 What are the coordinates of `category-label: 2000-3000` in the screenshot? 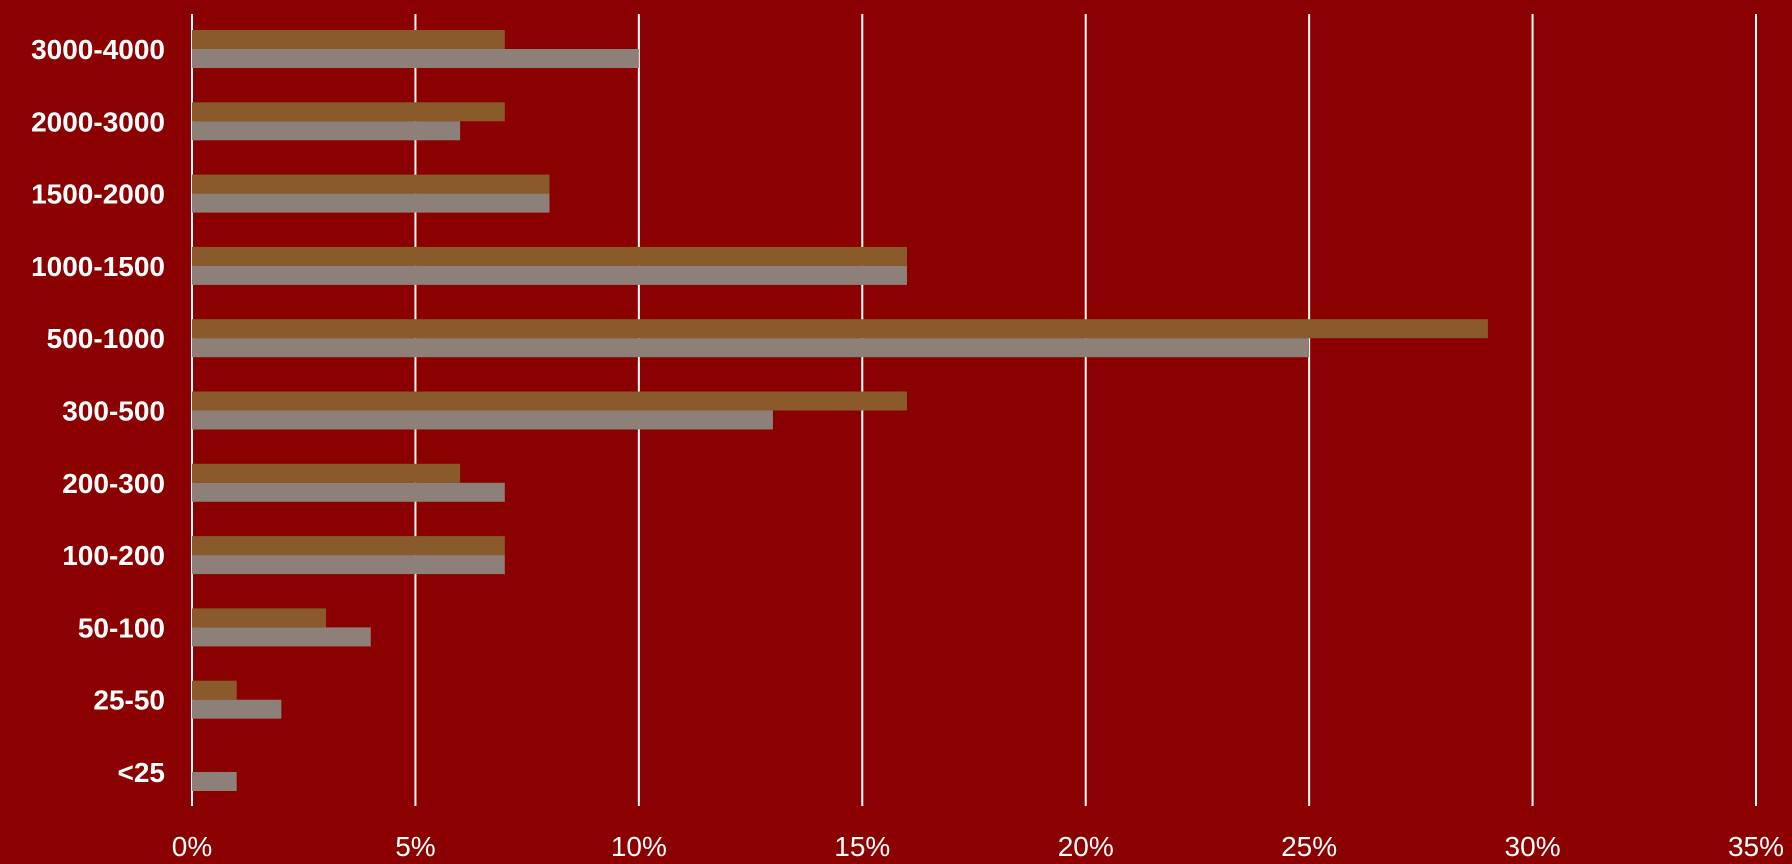 It's located at (98, 121).